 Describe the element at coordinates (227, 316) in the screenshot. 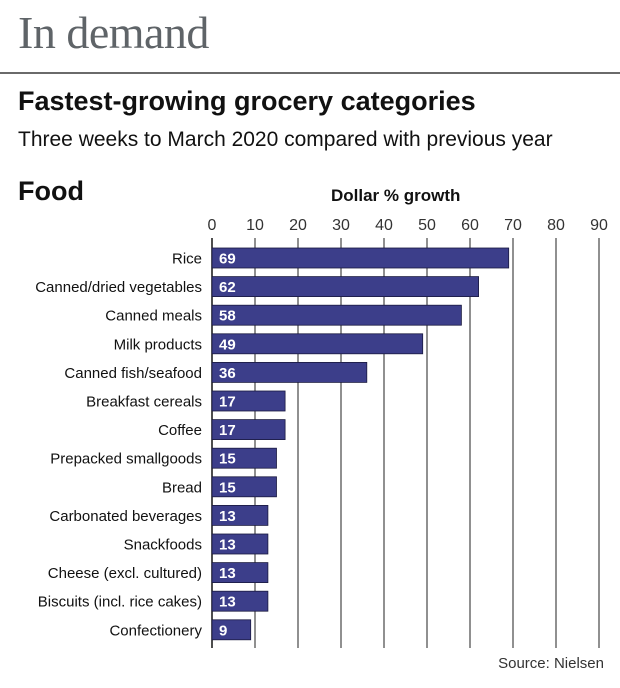

I see `bar-value-label: 58` at that location.